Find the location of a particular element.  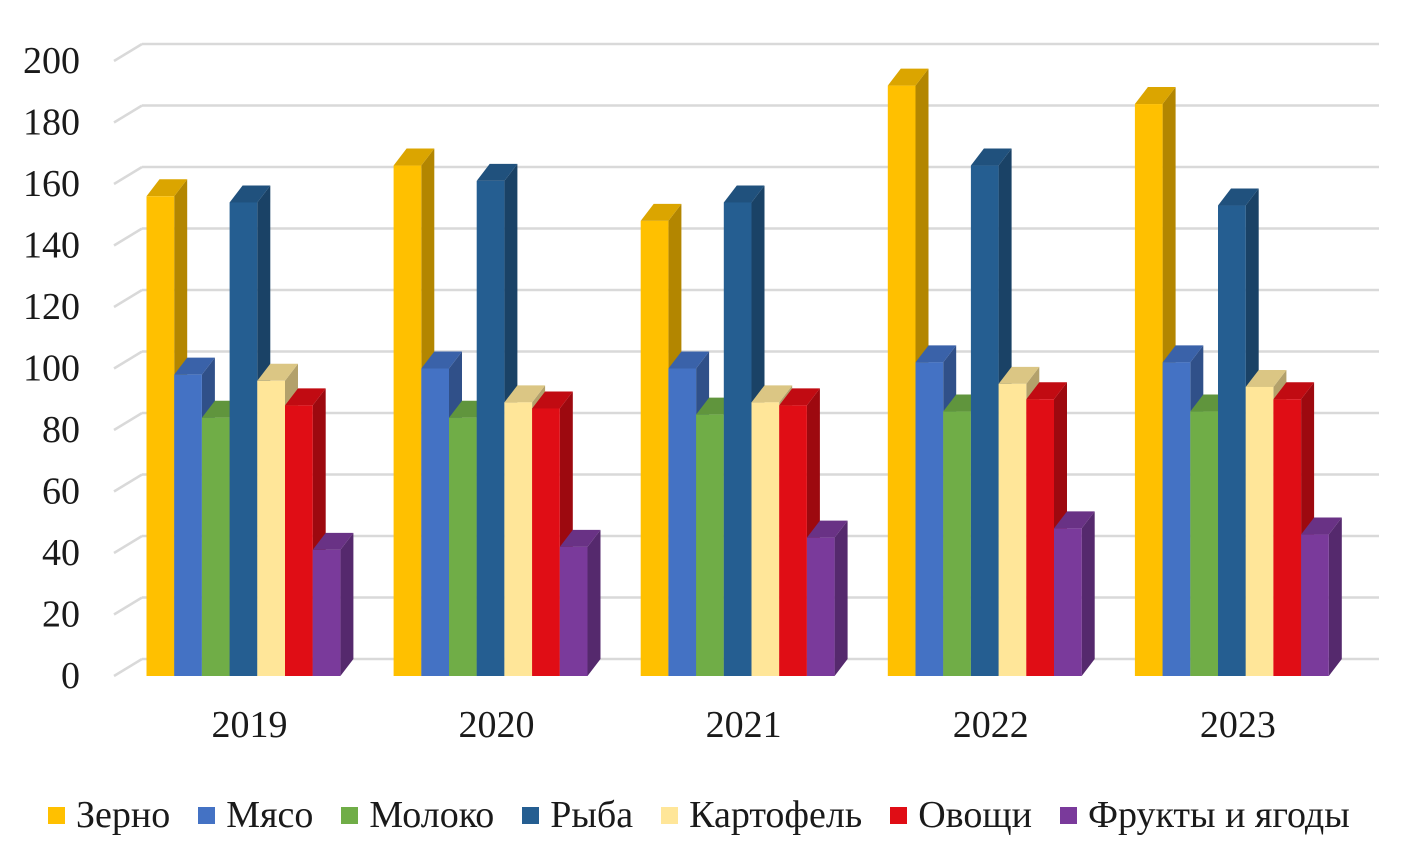

bar-Фрукты и ягоды-2021 is located at coordinates (827, 598).